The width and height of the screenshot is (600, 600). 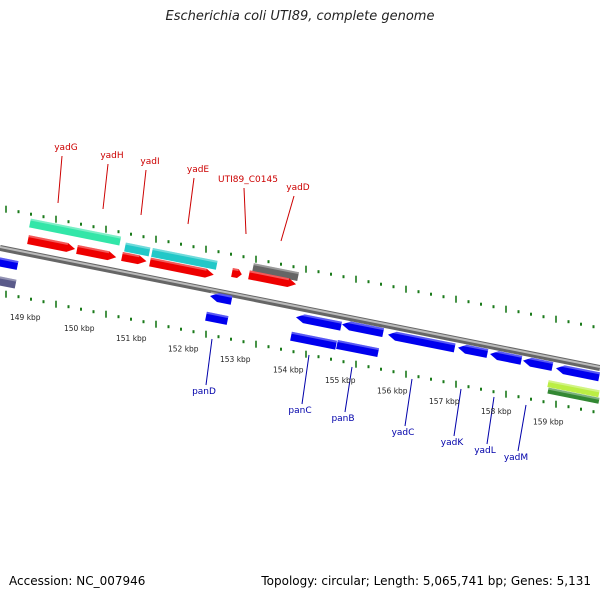 What do you see at coordinates (363, 325) in the screenshot?
I see `cds-panB-a-shine` at bounding box center [363, 325].